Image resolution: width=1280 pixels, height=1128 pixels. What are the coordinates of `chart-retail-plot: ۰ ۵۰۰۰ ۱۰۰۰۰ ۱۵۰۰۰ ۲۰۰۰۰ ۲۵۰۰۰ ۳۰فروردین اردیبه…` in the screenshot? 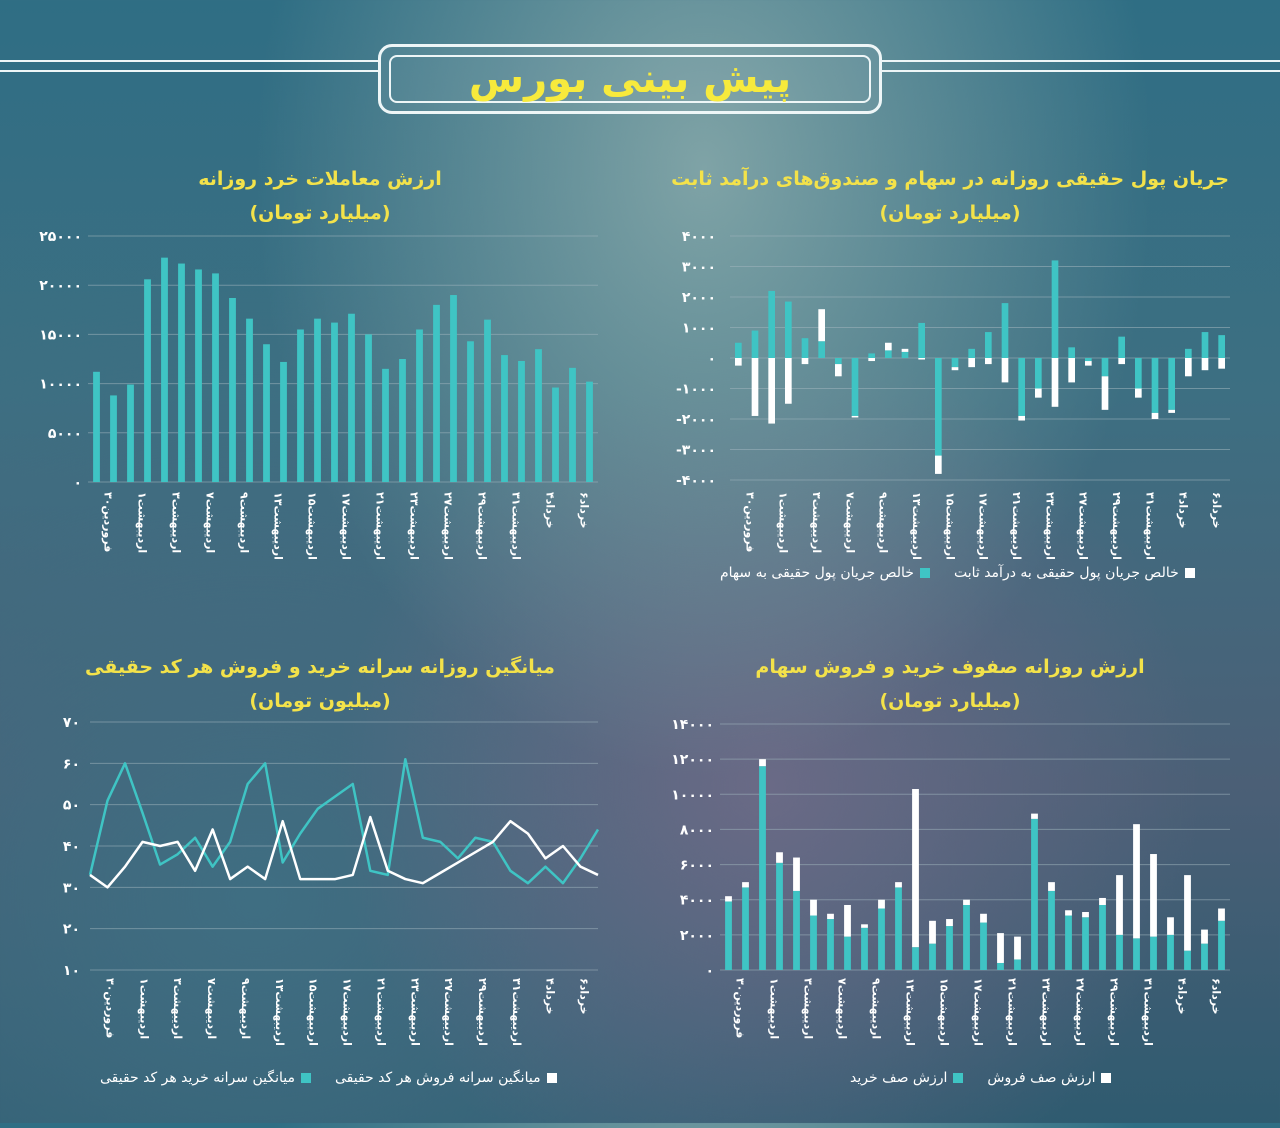 It's located at (318, 394).